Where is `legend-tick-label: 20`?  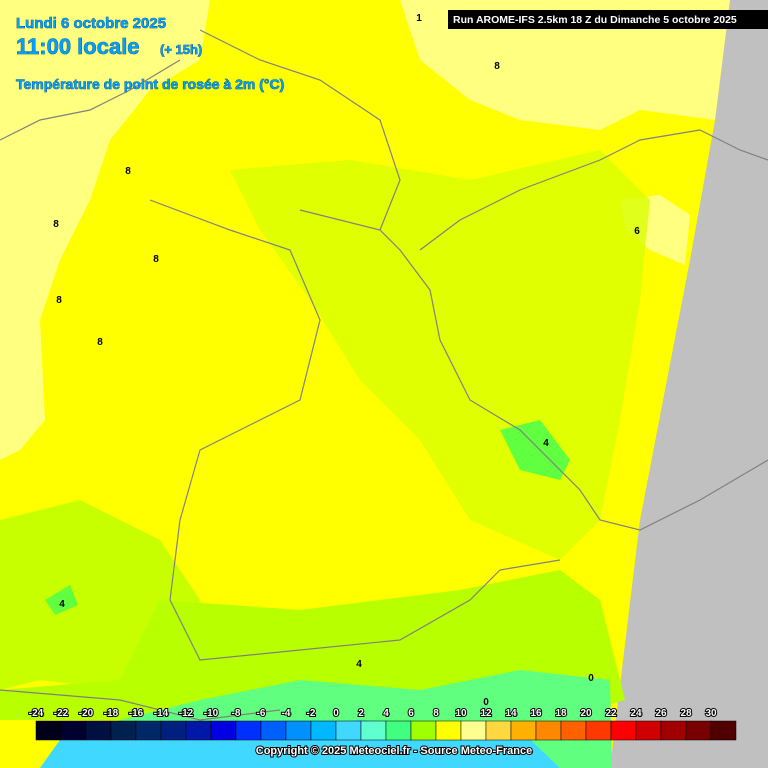
legend-tick-label: 20 is located at coordinates (586, 713).